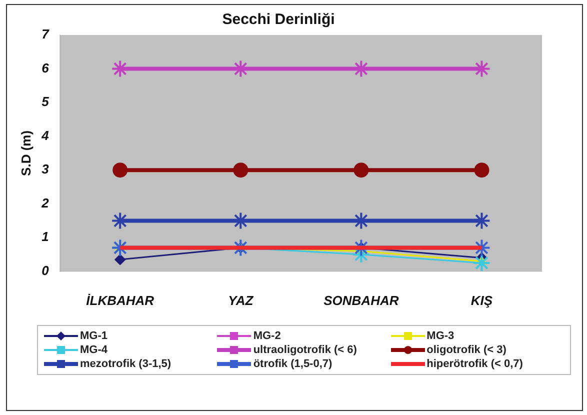 The width and height of the screenshot is (587, 415). What do you see at coordinates (241, 300) in the screenshot?
I see `x-tick-label: YAZ` at bounding box center [241, 300].